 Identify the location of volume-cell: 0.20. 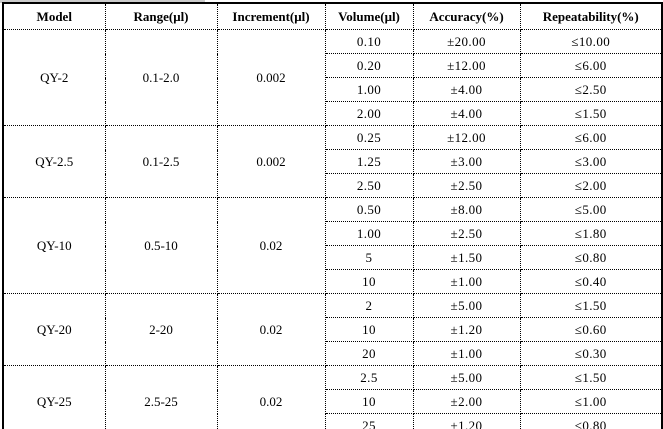
(369, 65).